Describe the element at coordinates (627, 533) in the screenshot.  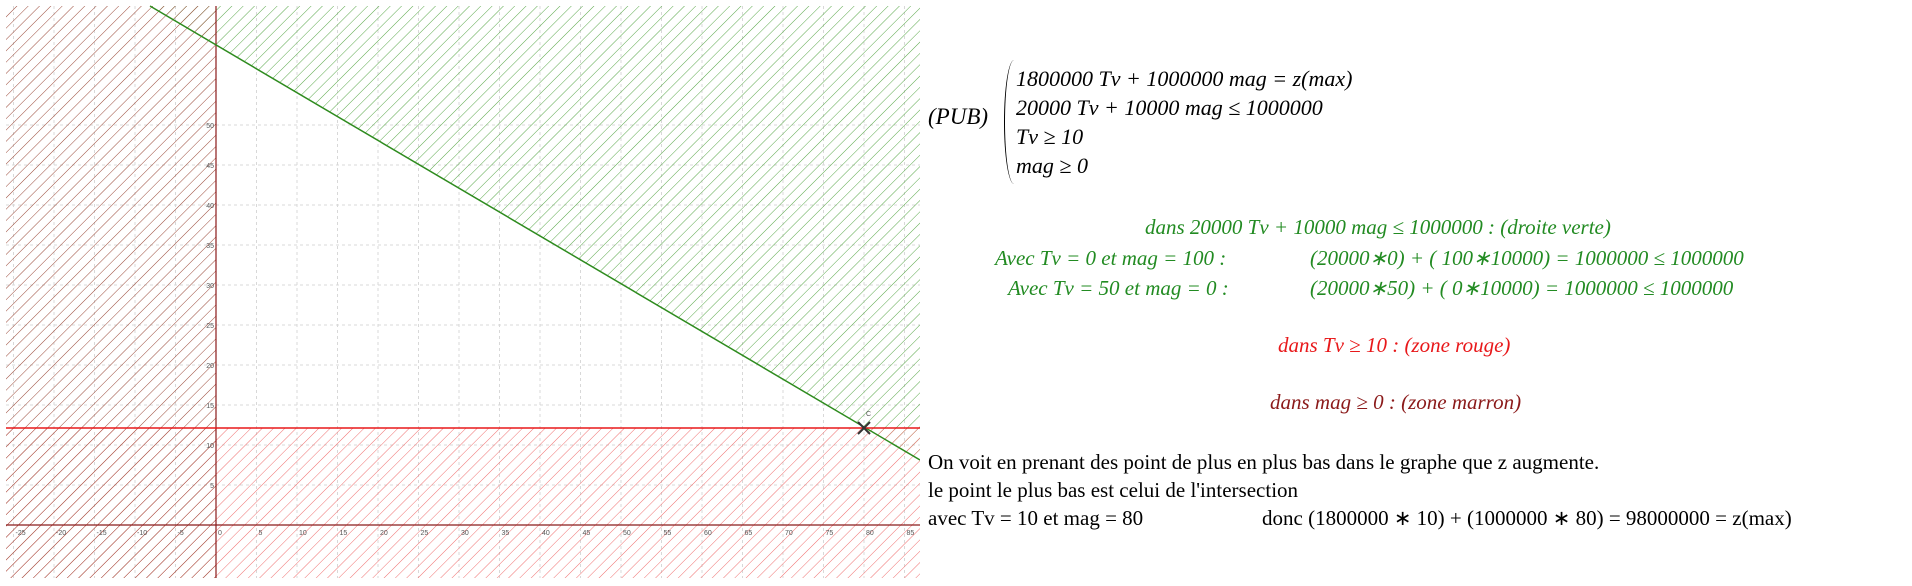
I see `x-tick-label: 50` at that location.